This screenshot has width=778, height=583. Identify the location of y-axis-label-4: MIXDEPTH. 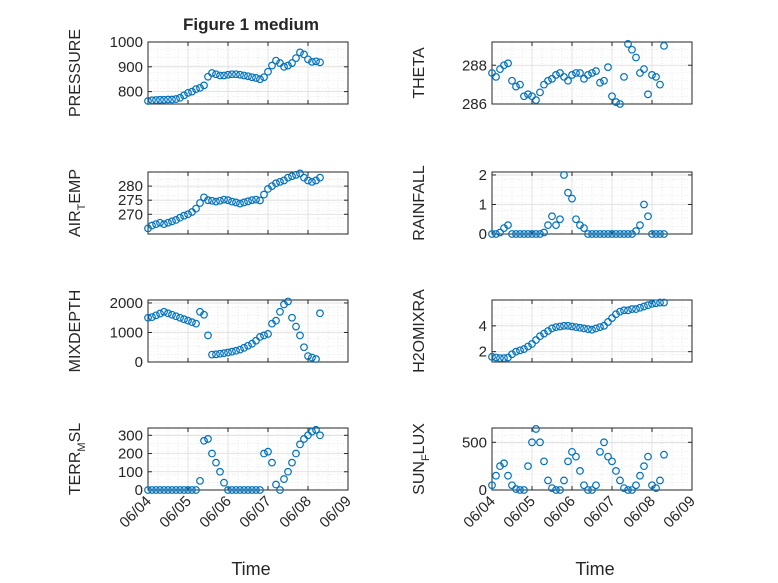
(75, 331).